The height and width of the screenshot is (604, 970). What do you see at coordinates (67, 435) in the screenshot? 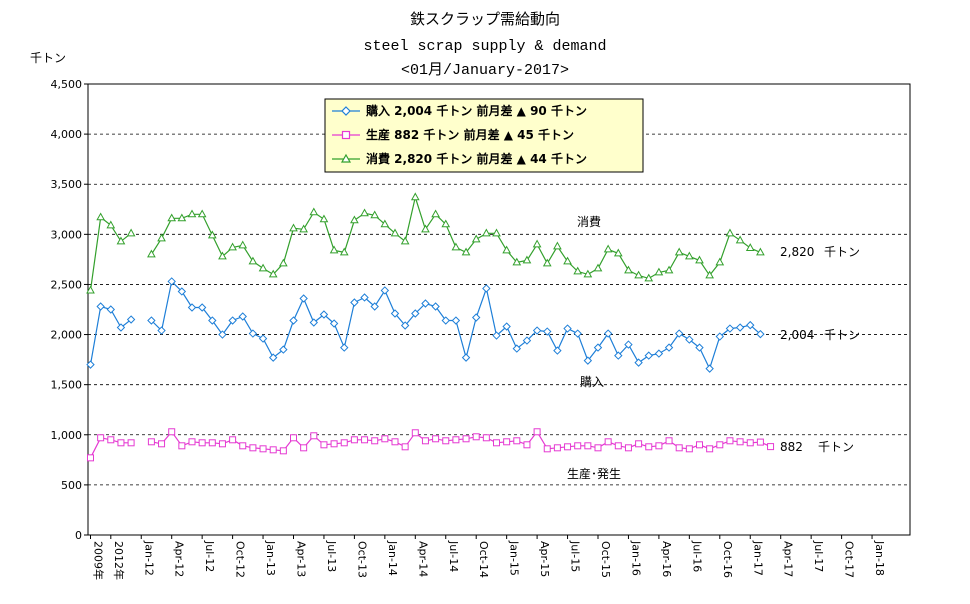
I see `y-tick-label: 1,000` at bounding box center [67, 435].